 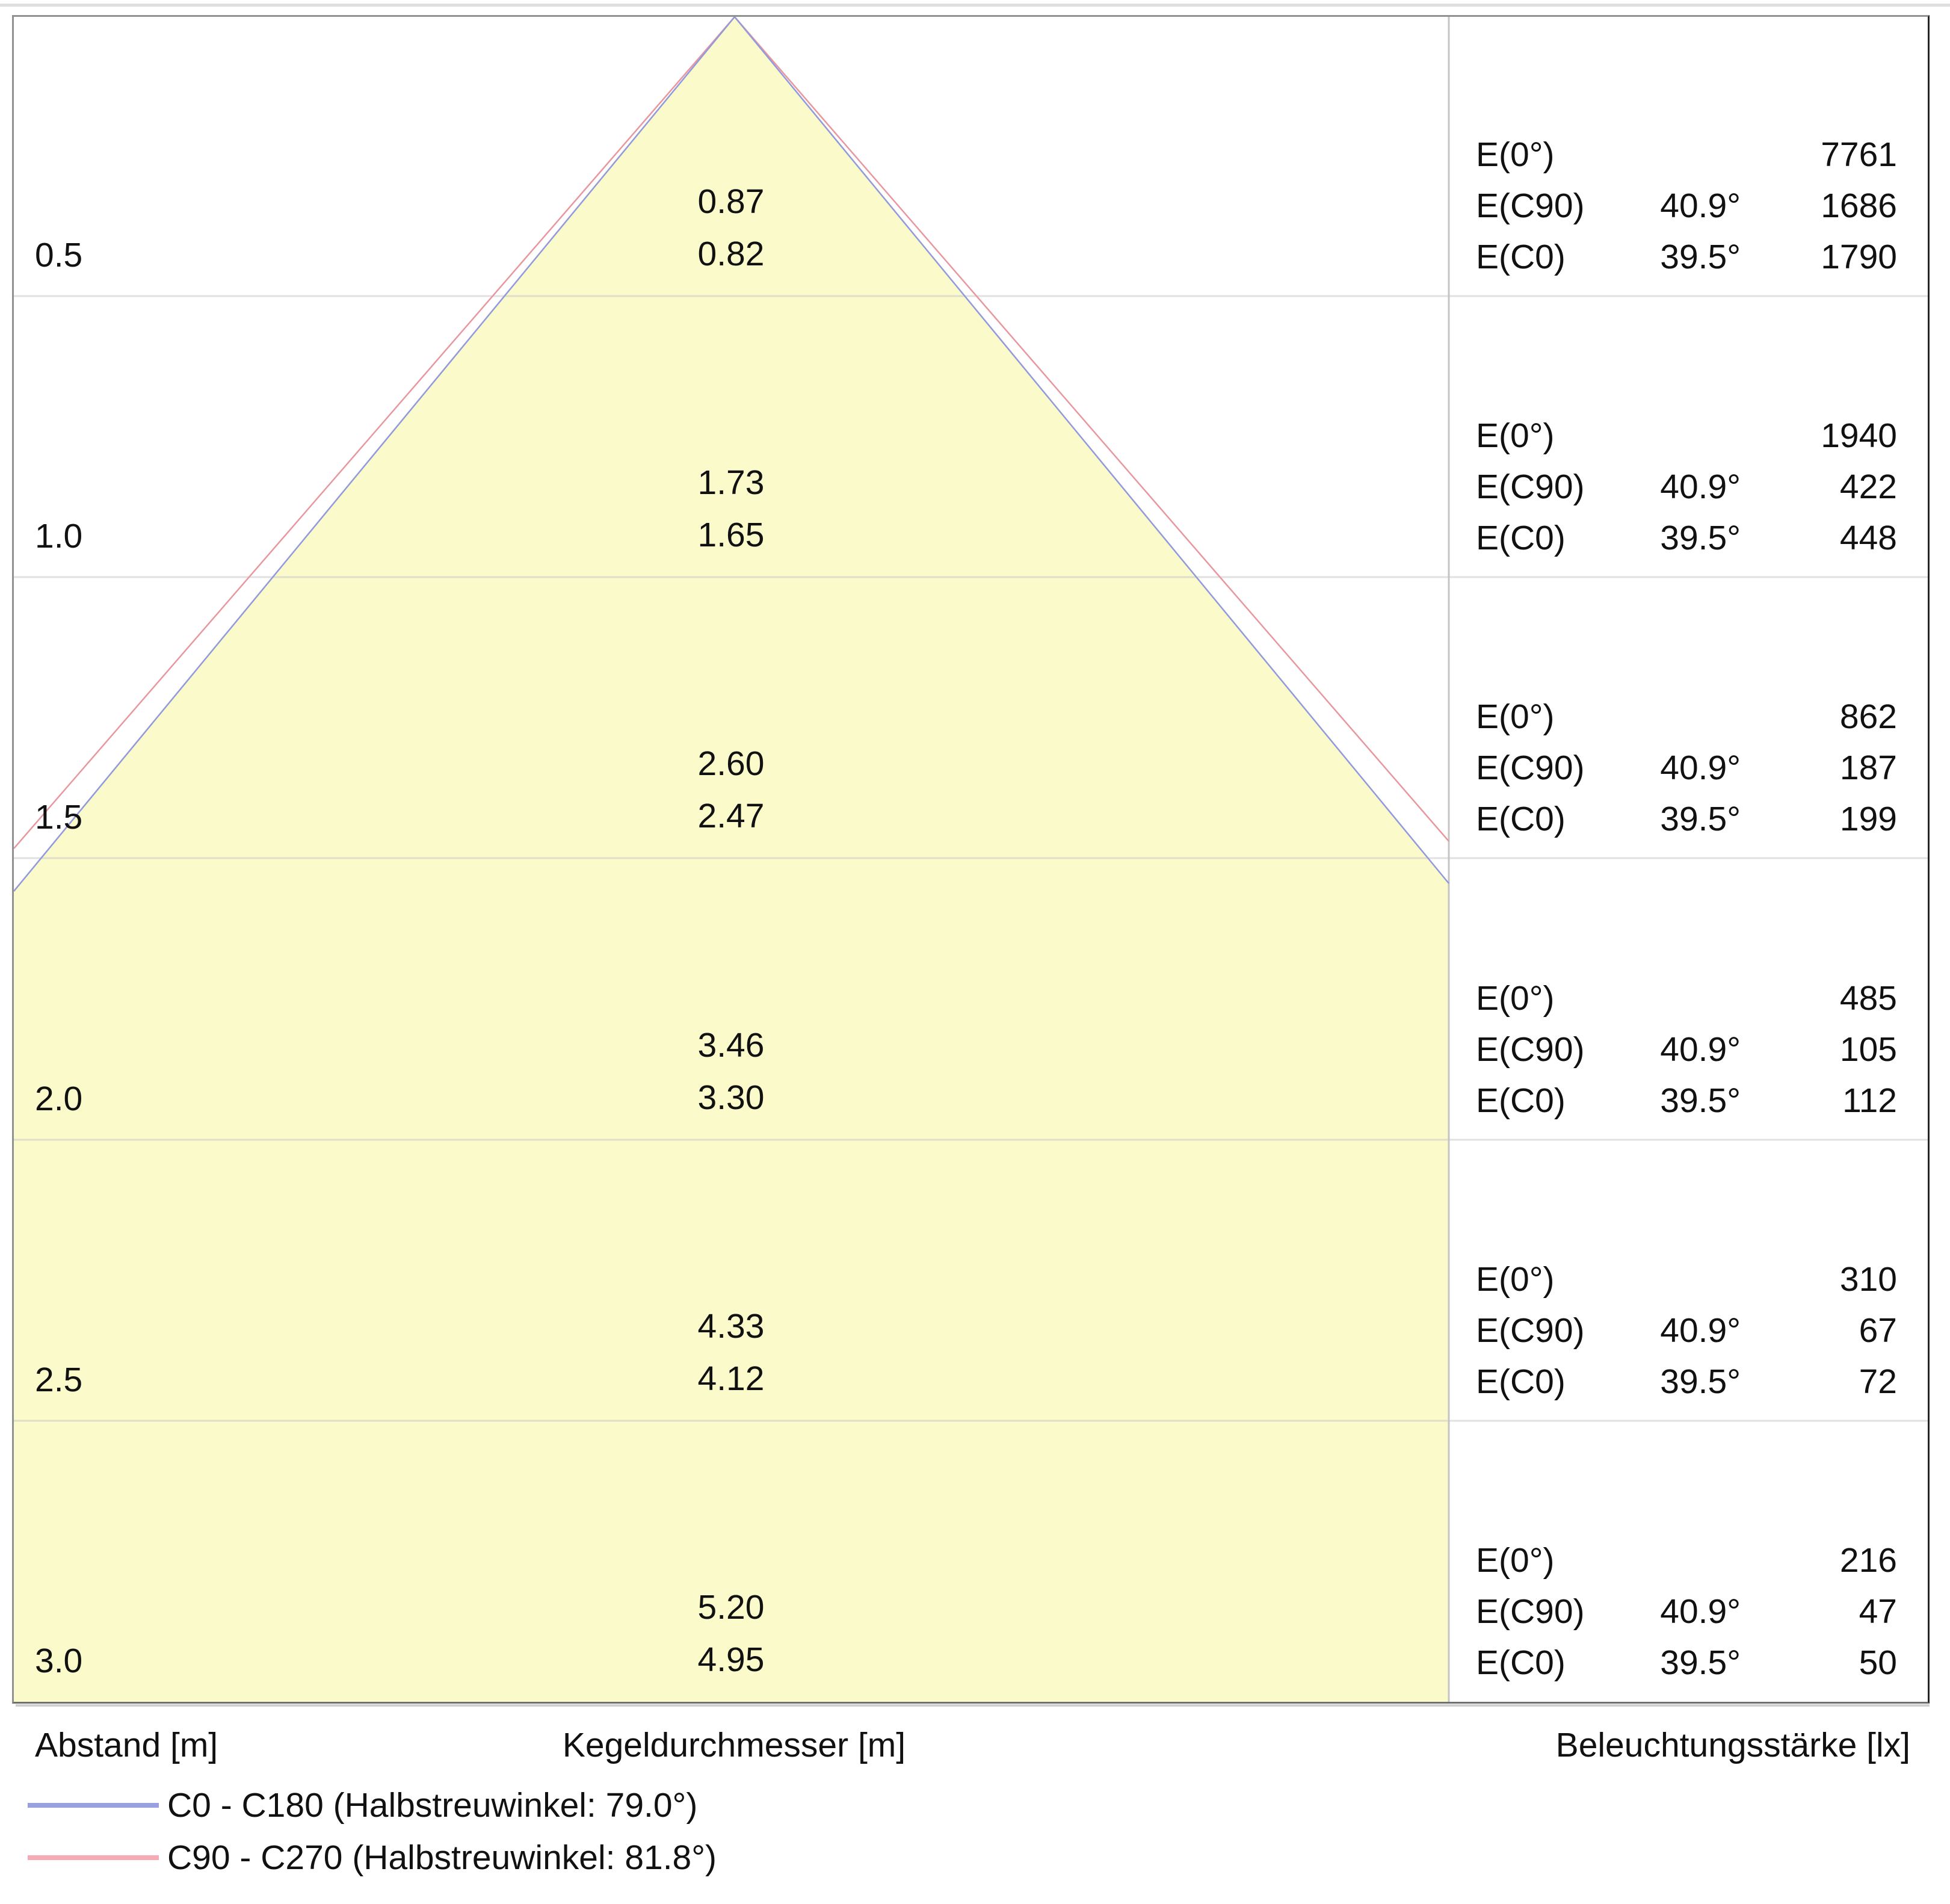 I want to click on ec0-value: 112, so click(x=1870, y=1101).